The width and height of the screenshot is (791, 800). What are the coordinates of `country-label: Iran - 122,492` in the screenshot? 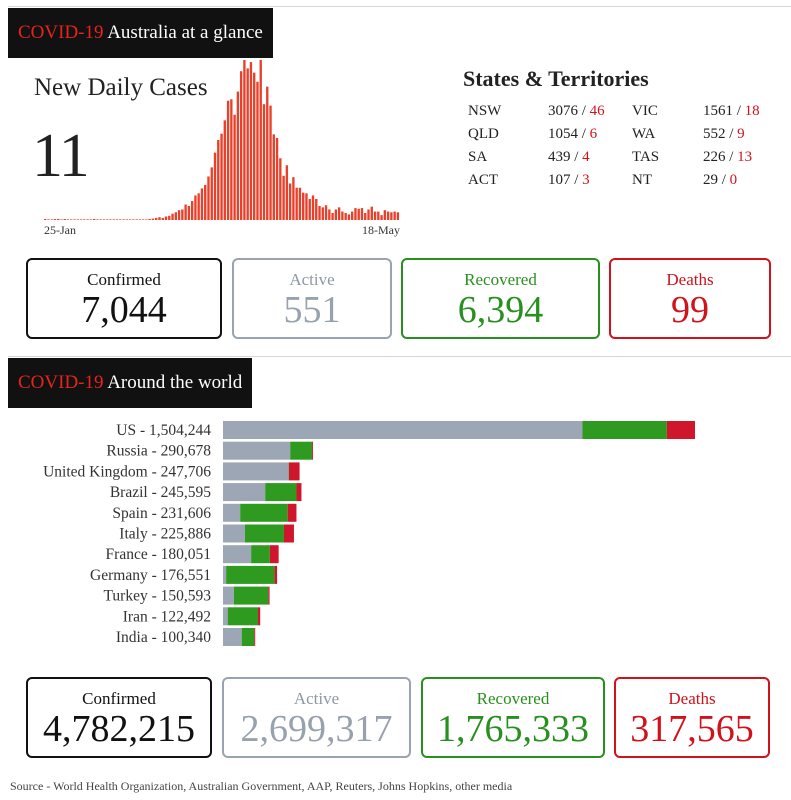 It's located at (167, 616).